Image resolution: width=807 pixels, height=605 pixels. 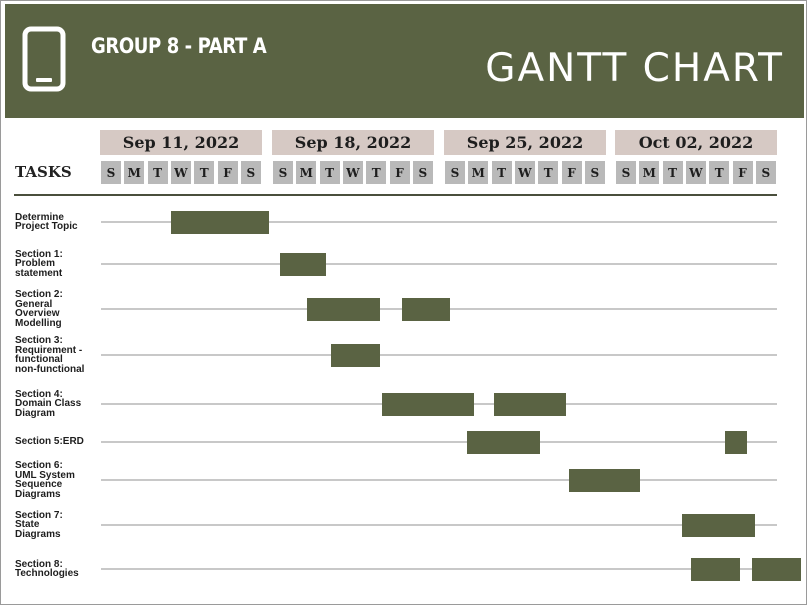 I want to click on task-label: Section 2: General Overview Modelling, so click(x=39, y=309).